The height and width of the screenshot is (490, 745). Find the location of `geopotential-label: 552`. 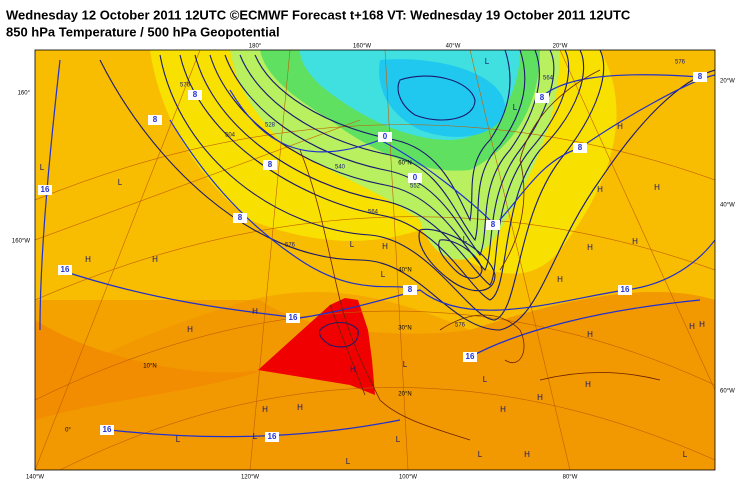

geopotential-label: 552 is located at coordinates (415, 187).